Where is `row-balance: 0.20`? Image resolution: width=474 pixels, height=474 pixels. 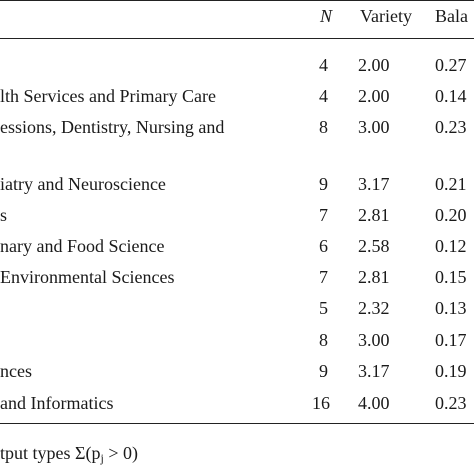
row-balance: 0.20 is located at coordinates (451, 215).